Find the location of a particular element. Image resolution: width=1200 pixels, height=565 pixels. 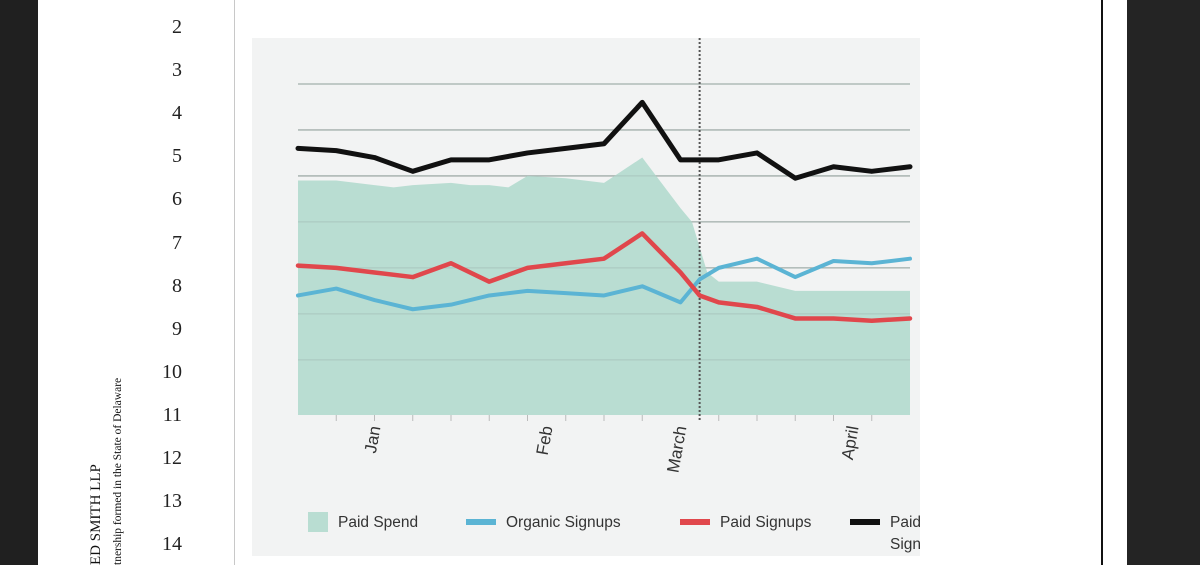

line-number: 6 is located at coordinates (177, 199).